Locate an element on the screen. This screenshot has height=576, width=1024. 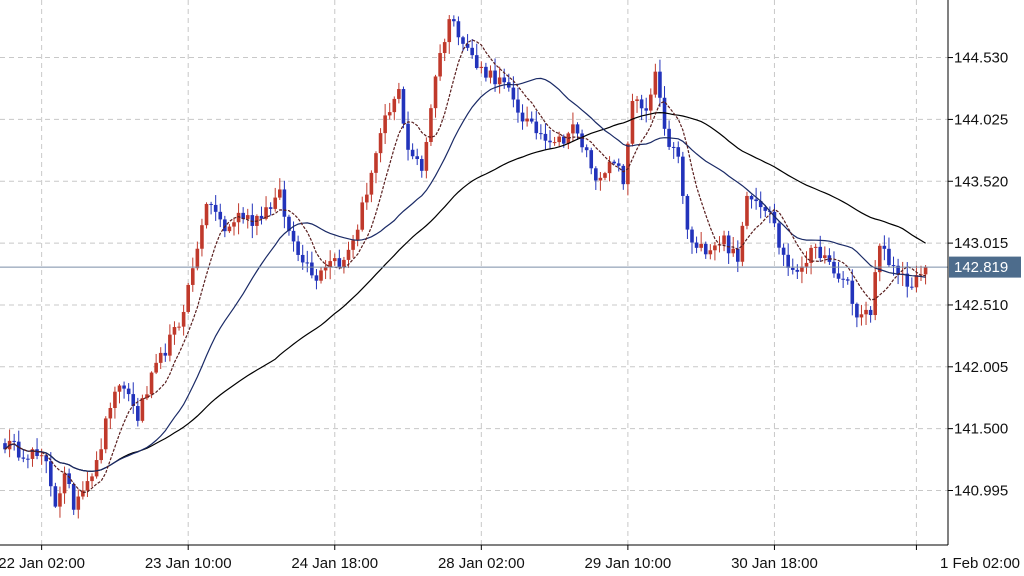
current-price-label: 142.819 is located at coordinates (981, 267).